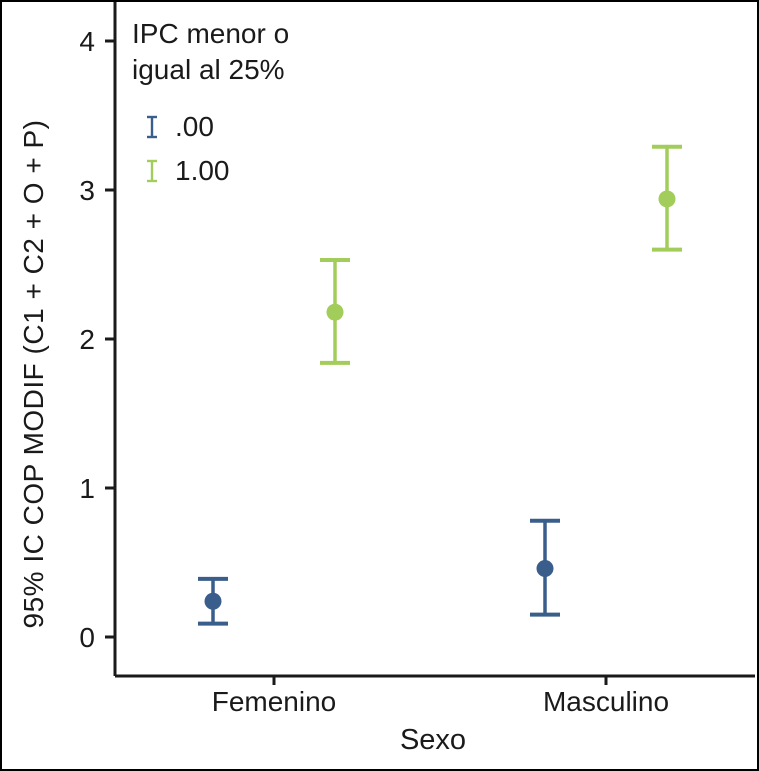  What do you see at coordinates (87, 339) in the screenshot?
I see `y-tick-label: 2` at bounding box center [87, 339].